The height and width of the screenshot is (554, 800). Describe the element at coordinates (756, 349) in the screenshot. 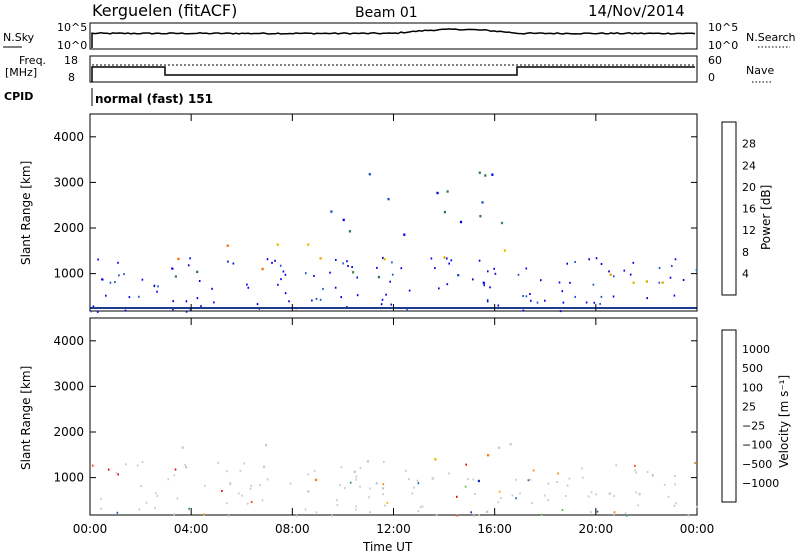

I see `colorbar-tick-label: 1000` at that location.